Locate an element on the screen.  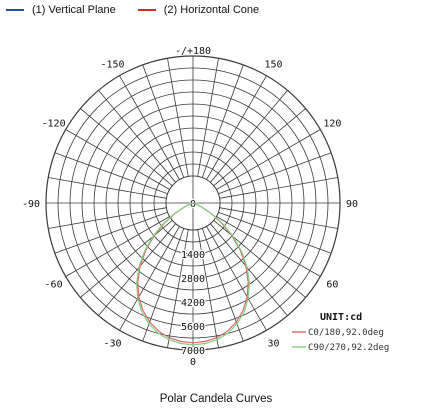
radial-tick-label: 1400 is located at coordinates (193, 255).